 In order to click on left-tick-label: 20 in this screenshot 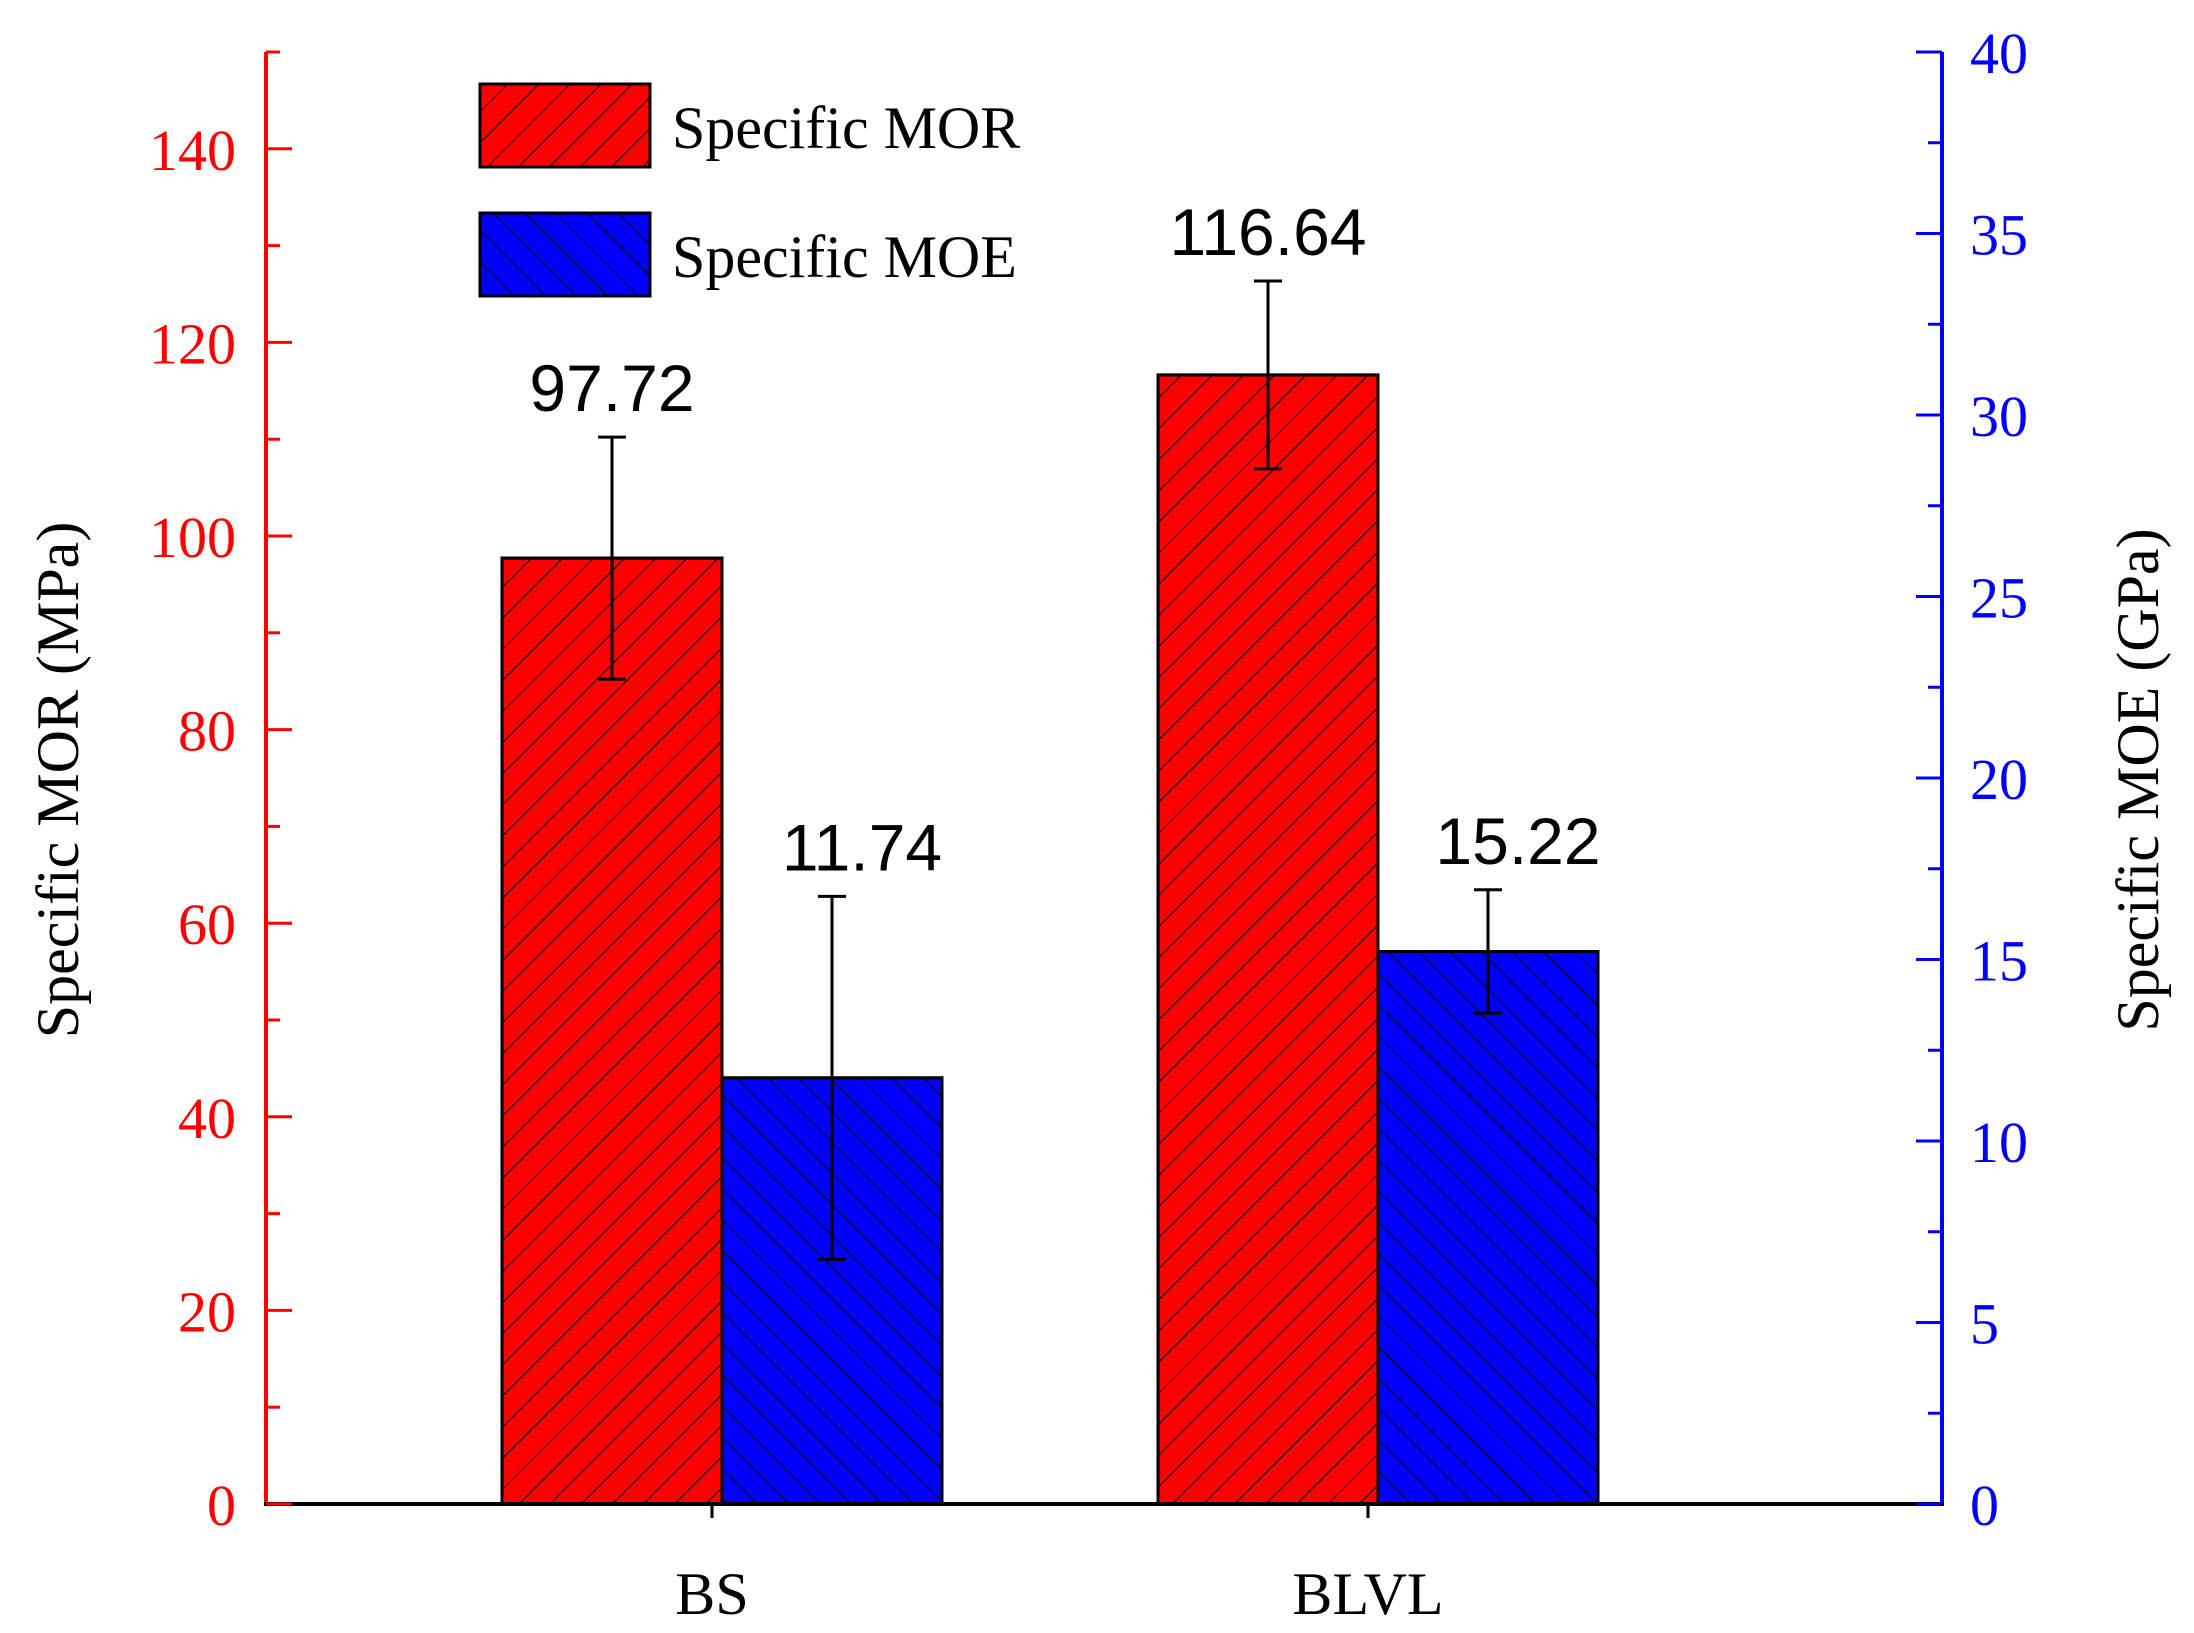, I will do `click(207, 1311)`.